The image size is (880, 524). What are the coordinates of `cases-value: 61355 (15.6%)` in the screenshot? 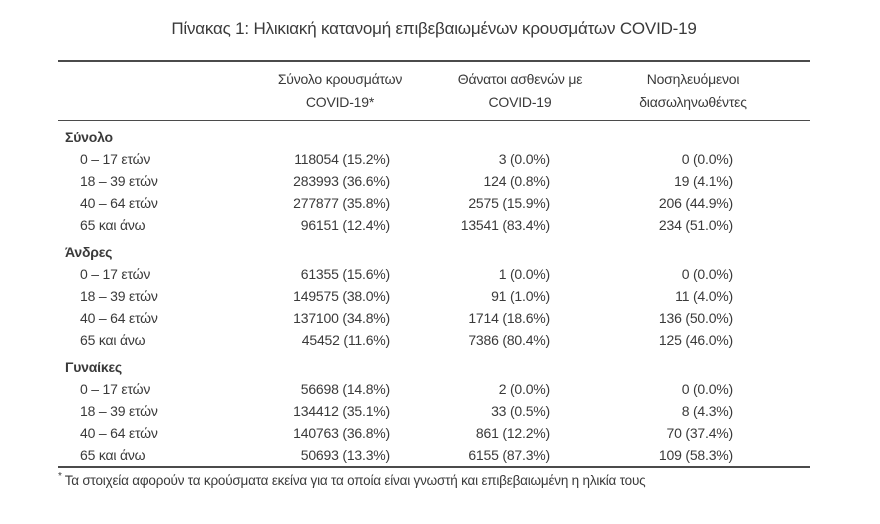 It's located at (345, 274).